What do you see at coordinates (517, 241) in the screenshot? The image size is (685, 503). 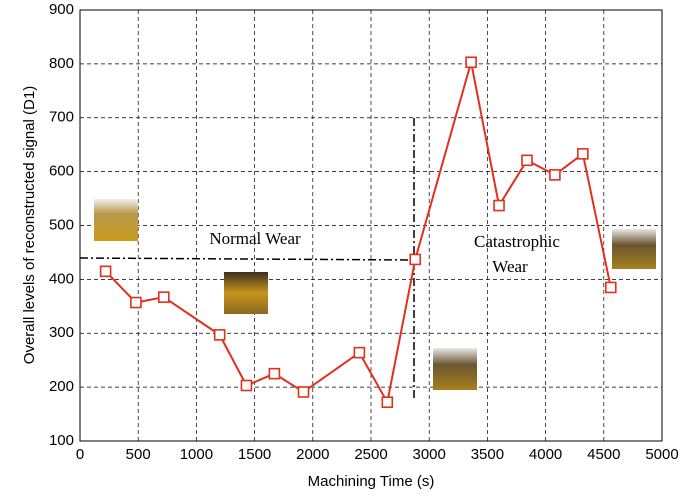 I see `annotation: Catastrophic` at bounding box center [517, 241].